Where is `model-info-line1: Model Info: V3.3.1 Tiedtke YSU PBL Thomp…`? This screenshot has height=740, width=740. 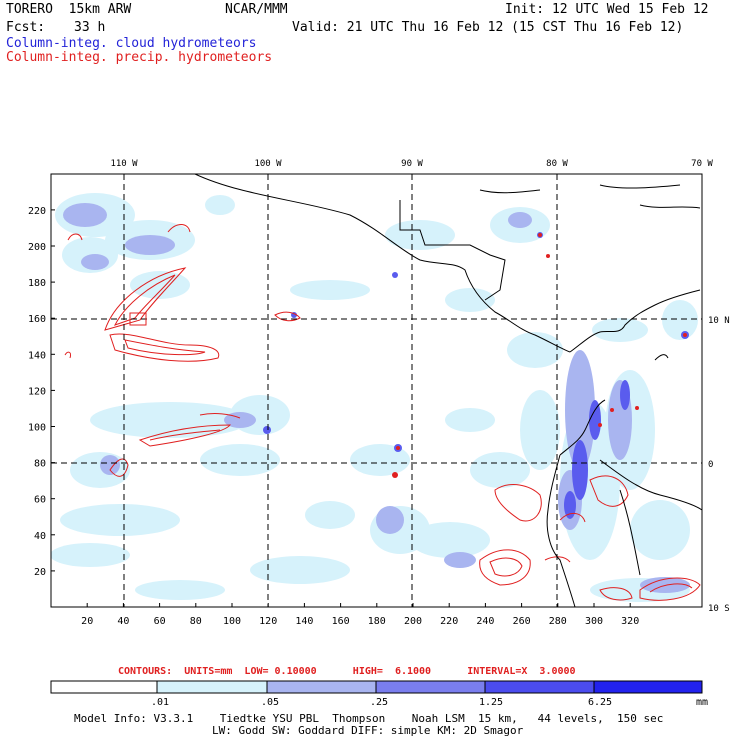 model-info-line1: Model Info: V3.3.1 Tiedtke YSU PBL Thomp… is located at coordinates (369, 718).